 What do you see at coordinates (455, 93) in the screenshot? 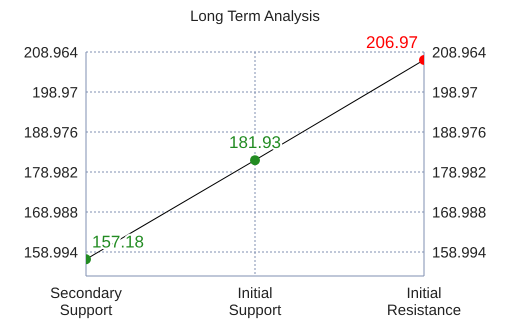
I see `y2-tick-label: 198.97` at bounding box center [455, 93].